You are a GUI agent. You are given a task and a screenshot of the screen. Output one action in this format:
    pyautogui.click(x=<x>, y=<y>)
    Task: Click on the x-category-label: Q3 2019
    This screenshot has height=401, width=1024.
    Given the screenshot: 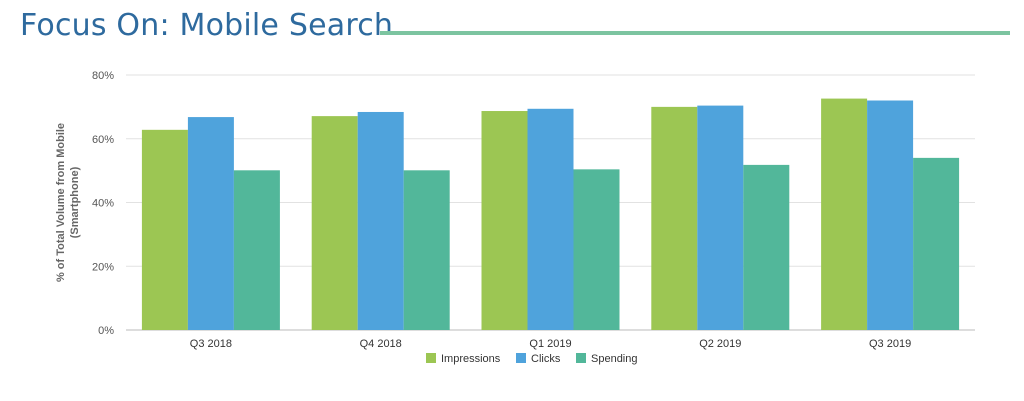 What is the action you would take?
    pyautogui.click(x=890, y=344)
    